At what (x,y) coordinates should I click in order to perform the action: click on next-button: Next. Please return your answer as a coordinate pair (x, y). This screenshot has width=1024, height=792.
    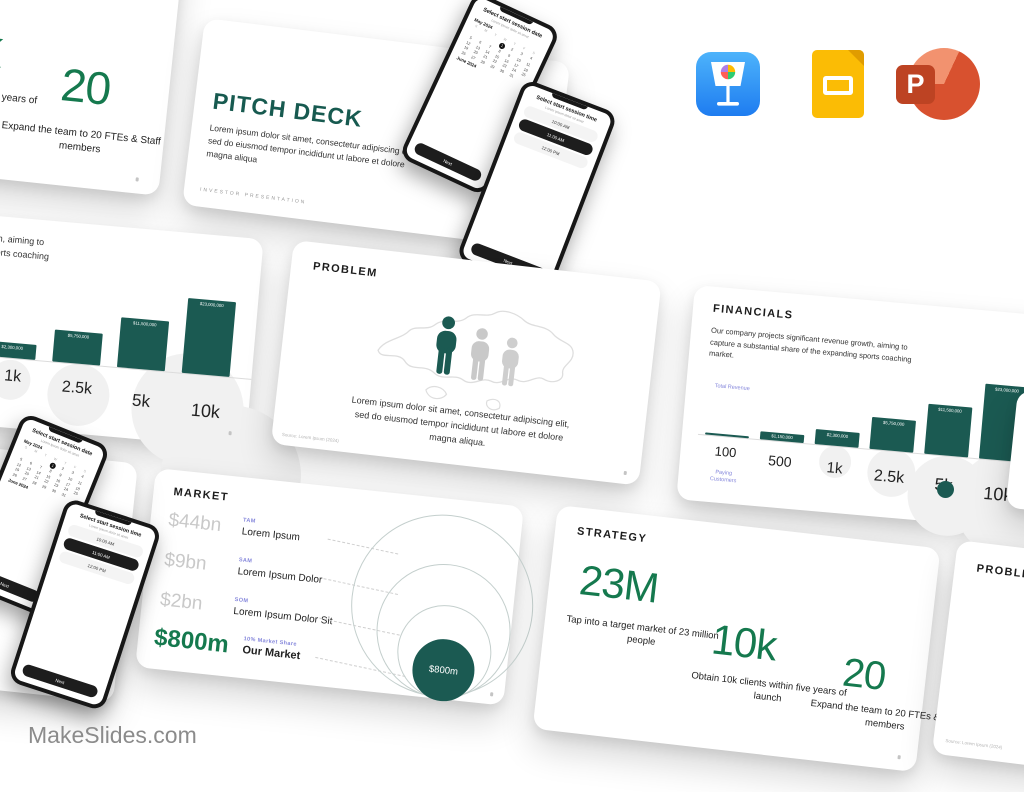
    Looking at the image, I should click on (60, 681).